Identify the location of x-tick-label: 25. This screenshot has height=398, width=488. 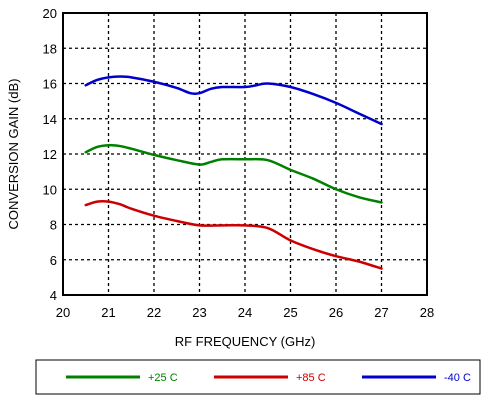
(290, 312).